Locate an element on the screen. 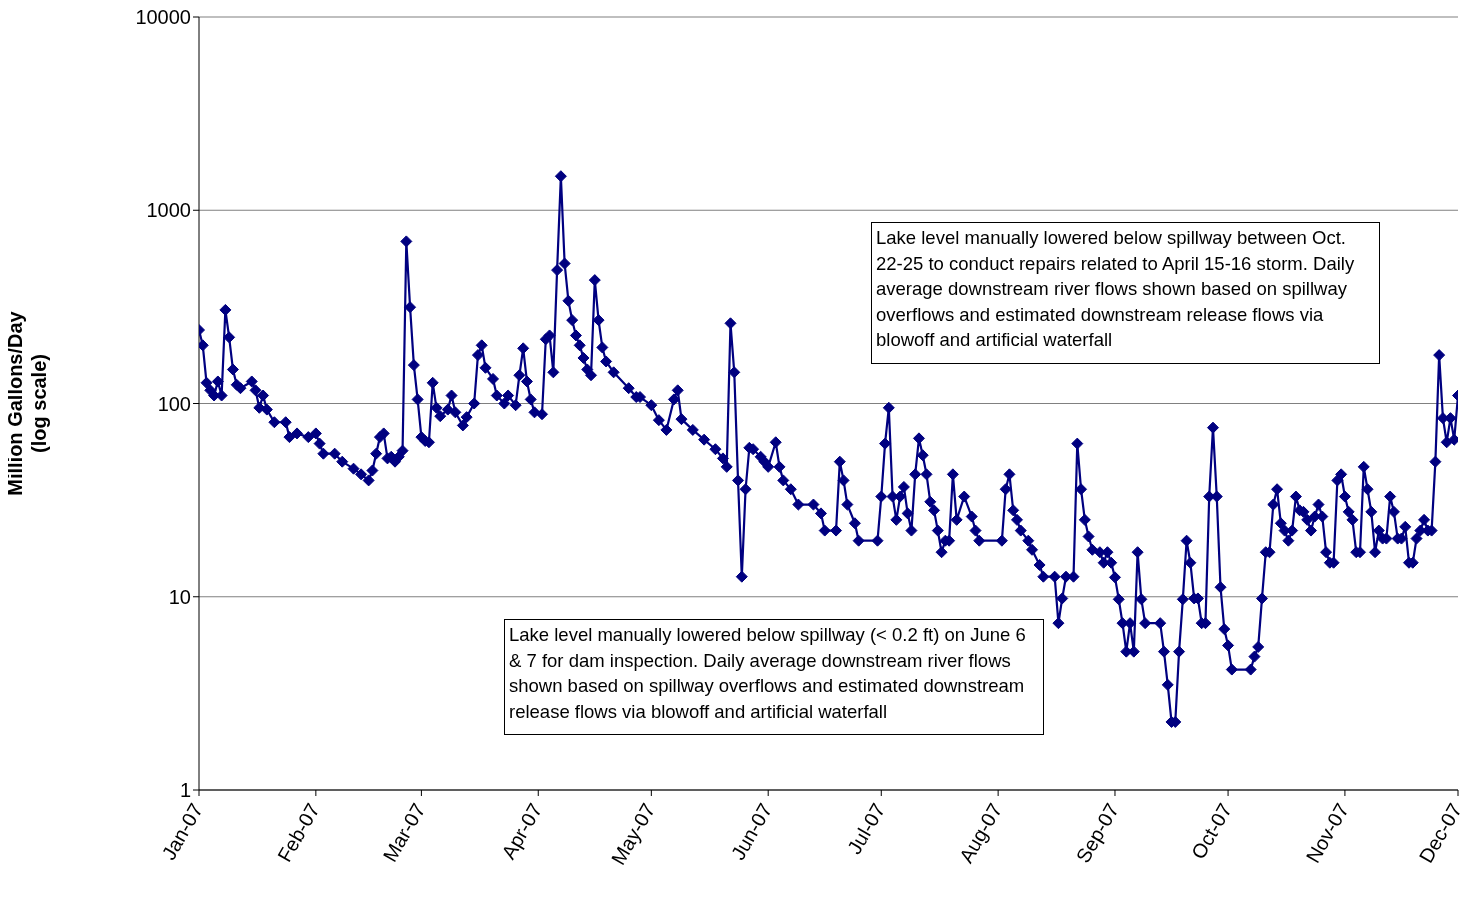 The width and height of the screenshot is (1473, 898). annotation: Lake level manually lowered below spillway (< 0.2 ft) on June 6 & 7 for dam inspection. Daily average downstream river flows shown based on spillway overflows and estimated downstream release flows via blowoff and artificial waterfall is located at coordinates (774, 677).